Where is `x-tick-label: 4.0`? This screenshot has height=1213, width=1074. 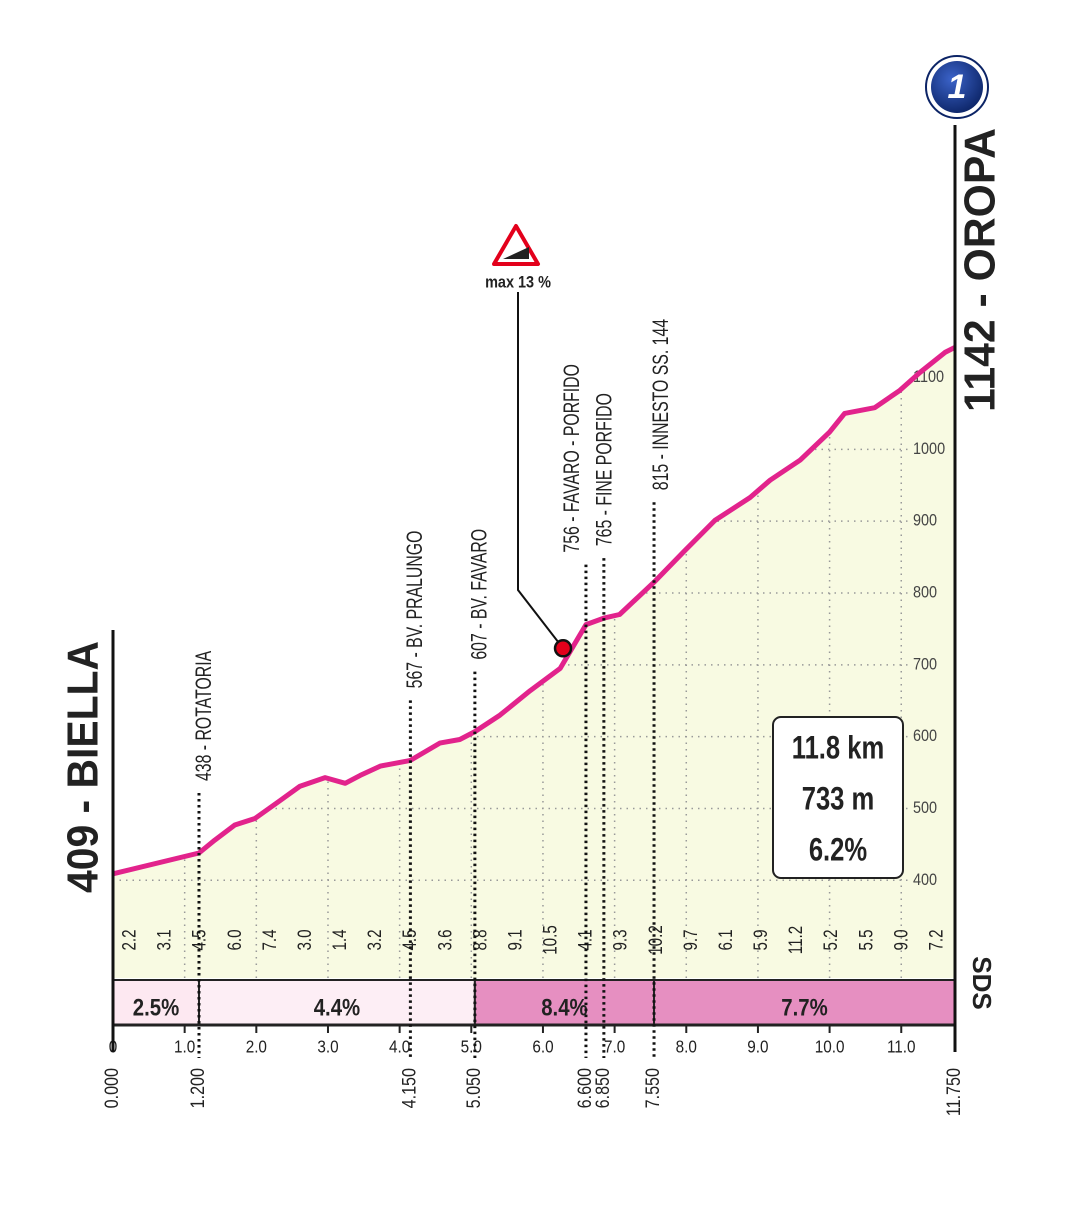
x-tick-label: 4.0 is located at coordinates (399, 1047).